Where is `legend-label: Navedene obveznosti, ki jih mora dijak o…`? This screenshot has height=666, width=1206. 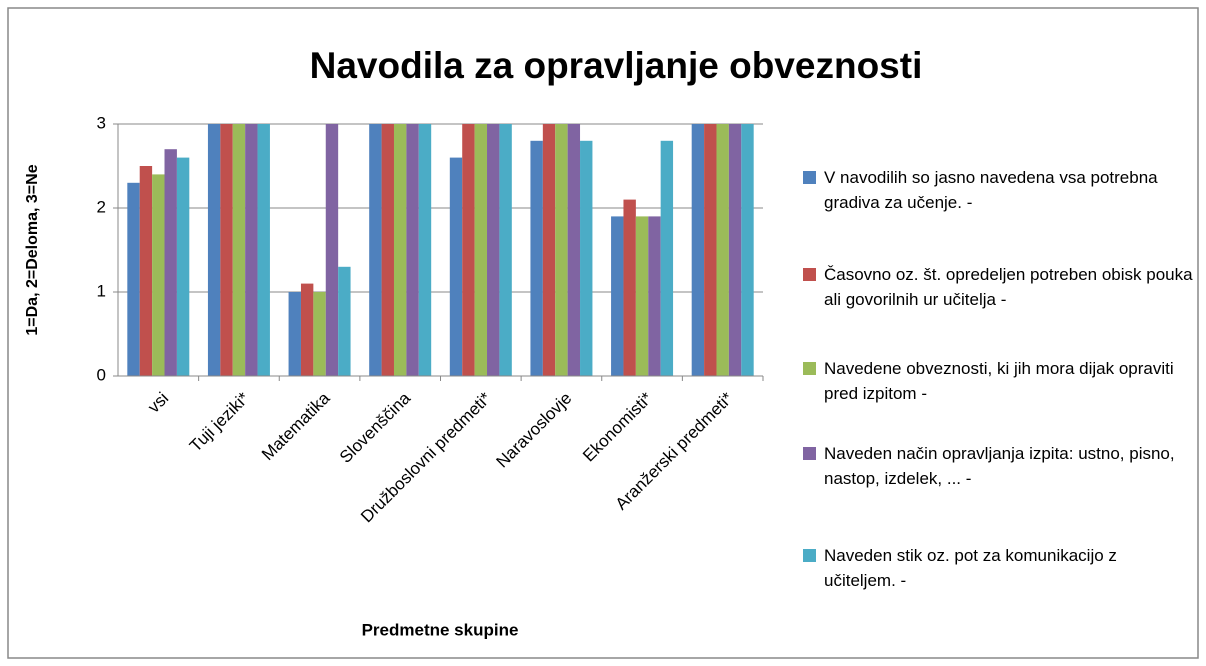
legend-label: Navedene obveznosti, ki jih mora dijak o… is located at coordinates (999, 381).